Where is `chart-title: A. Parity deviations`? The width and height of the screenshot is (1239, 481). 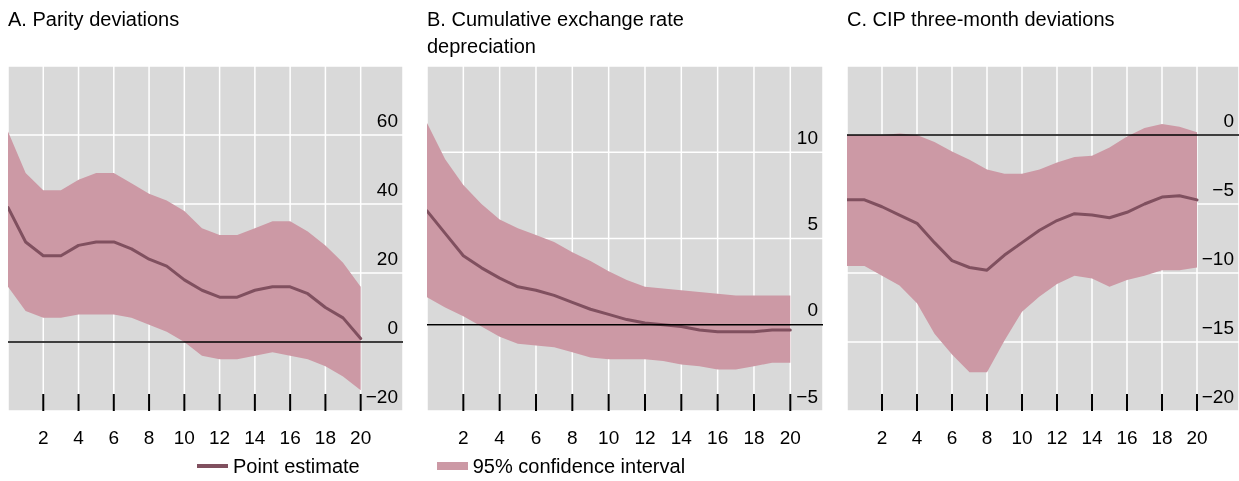 chart-title: A. Parity deviations is located at coordinates (94, 19).